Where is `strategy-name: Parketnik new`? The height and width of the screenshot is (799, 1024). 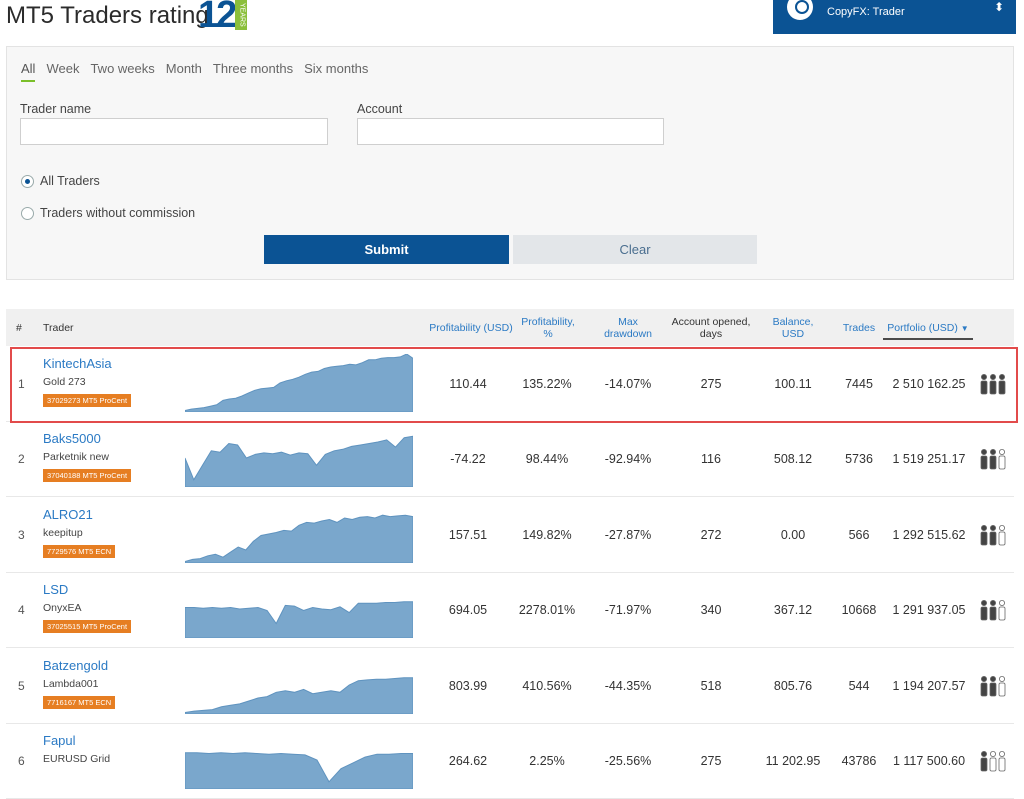
strategy-name: Parketnik new is located at coordinates (76, 457).